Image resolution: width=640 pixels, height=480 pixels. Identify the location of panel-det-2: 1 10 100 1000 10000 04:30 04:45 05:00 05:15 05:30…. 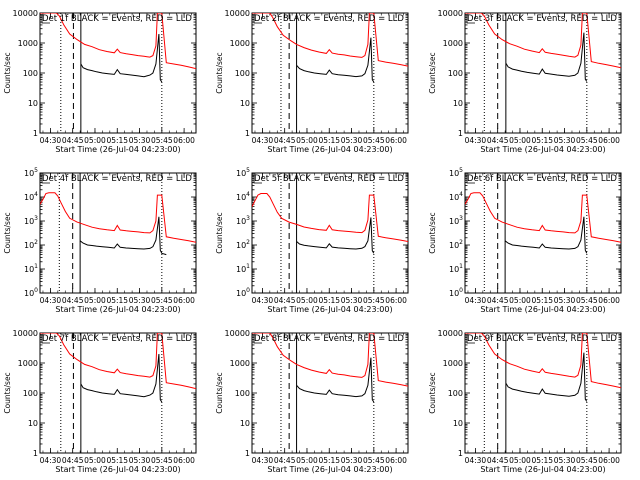
(312, 81).